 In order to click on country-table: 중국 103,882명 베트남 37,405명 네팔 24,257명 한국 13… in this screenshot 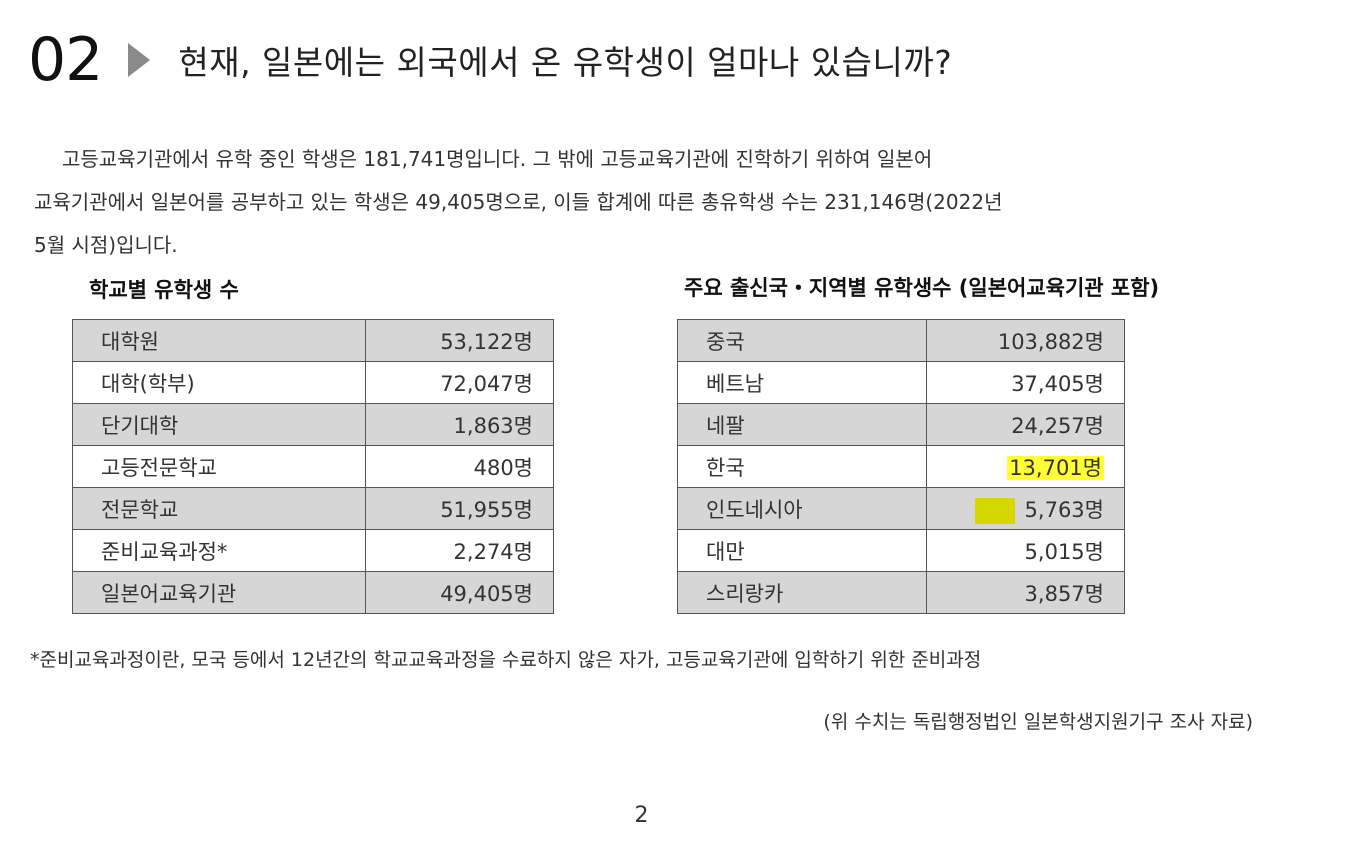, I will do `click(900, 466)`.